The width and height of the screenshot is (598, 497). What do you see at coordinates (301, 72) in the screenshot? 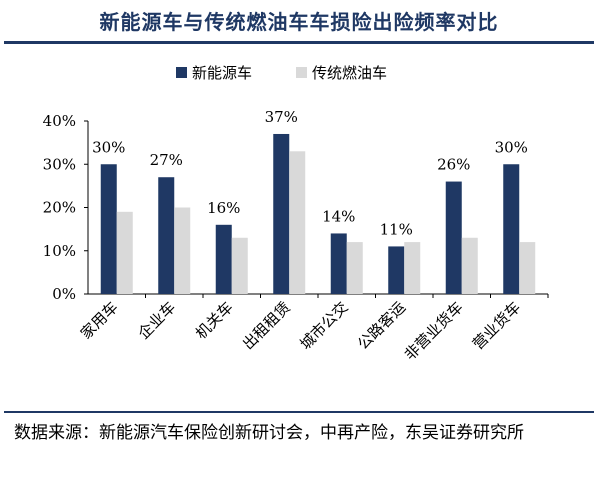
I see `legend-swatch-ice` at bounding box center [301, 72].